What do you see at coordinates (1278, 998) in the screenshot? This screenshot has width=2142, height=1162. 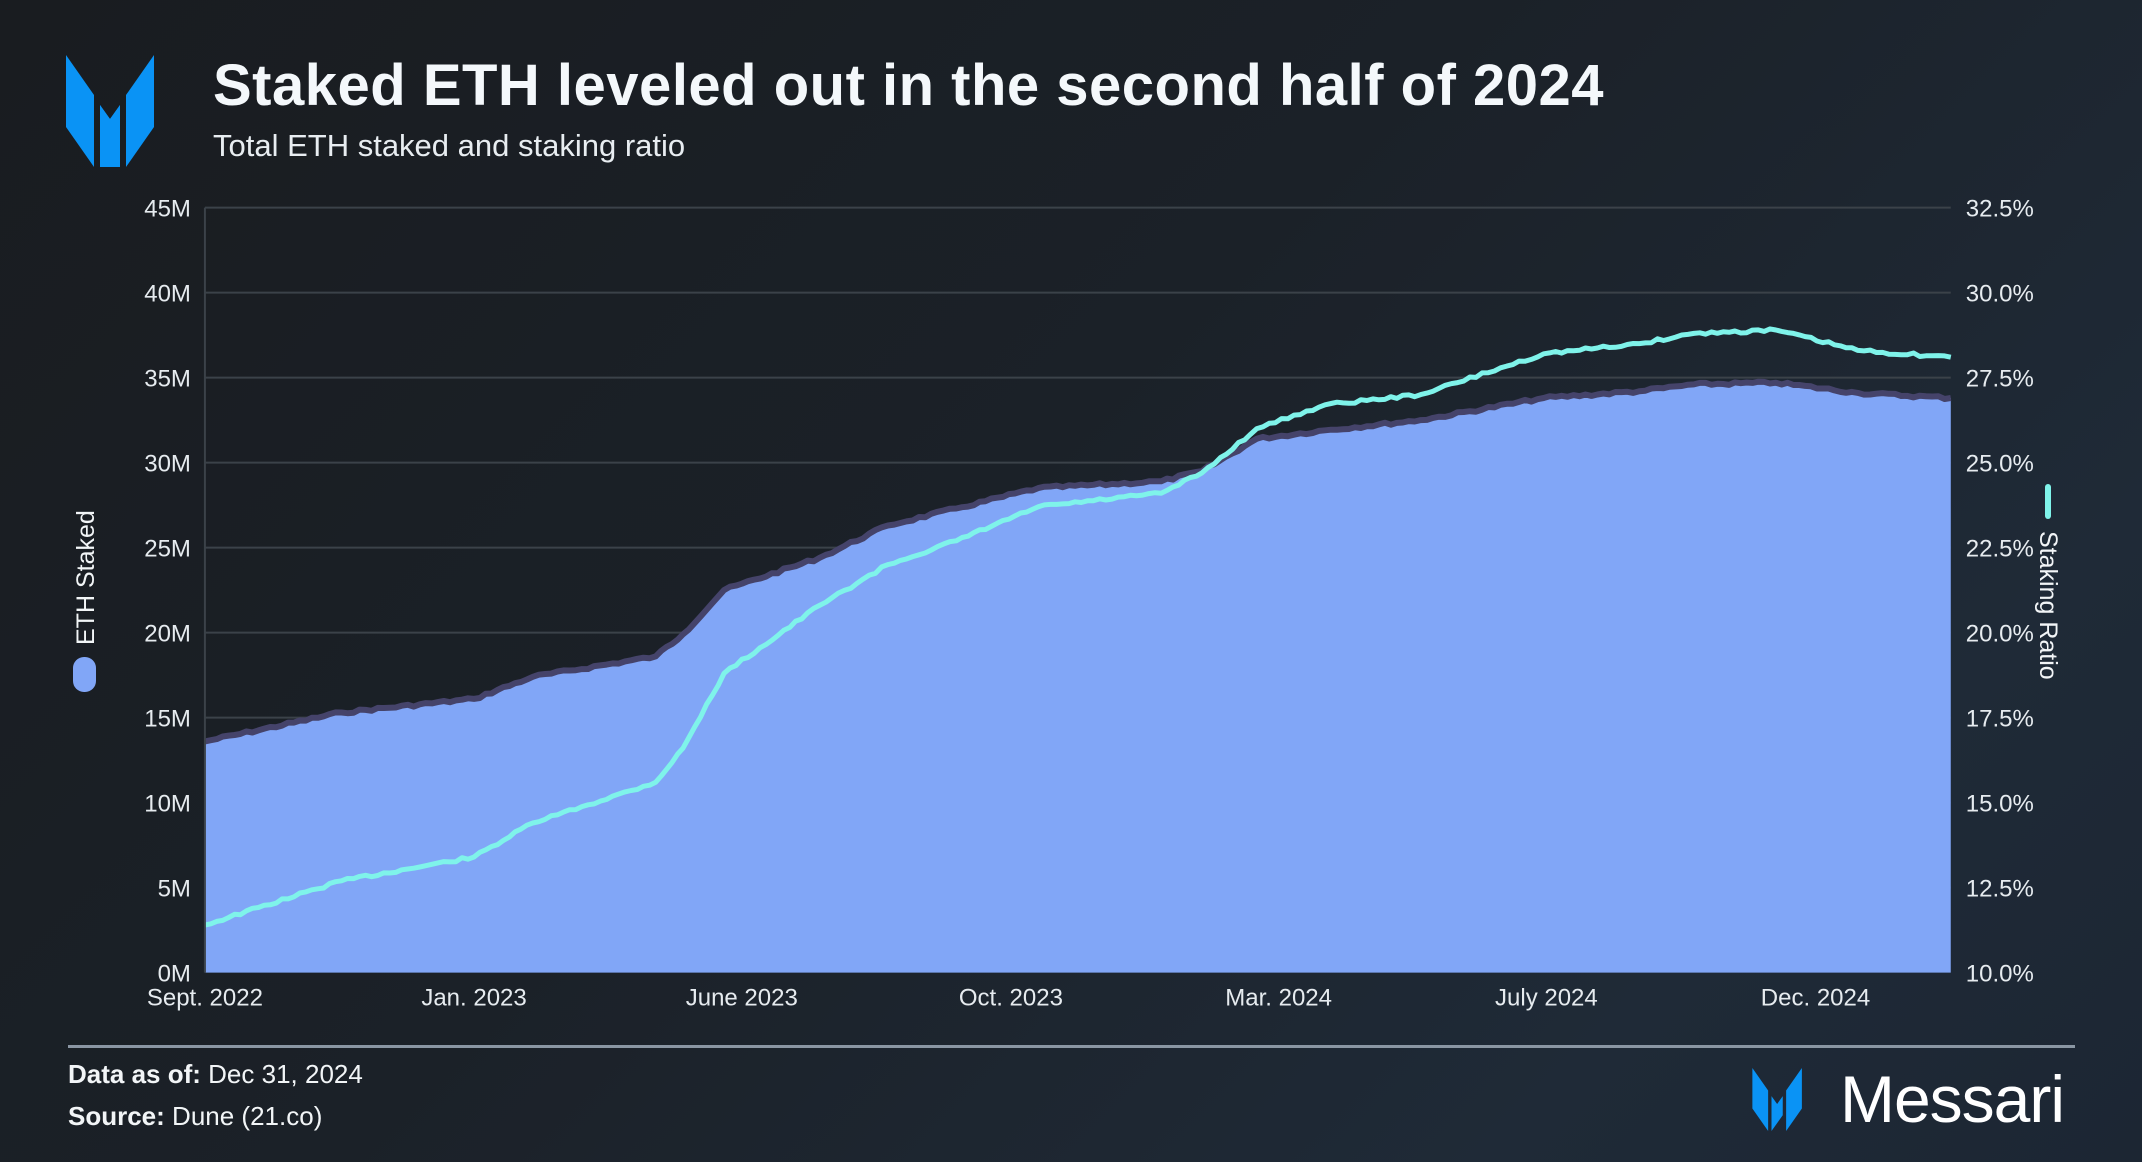 I see `x-tick-label: Mar. 2024` at bounding box center [1278, 998].